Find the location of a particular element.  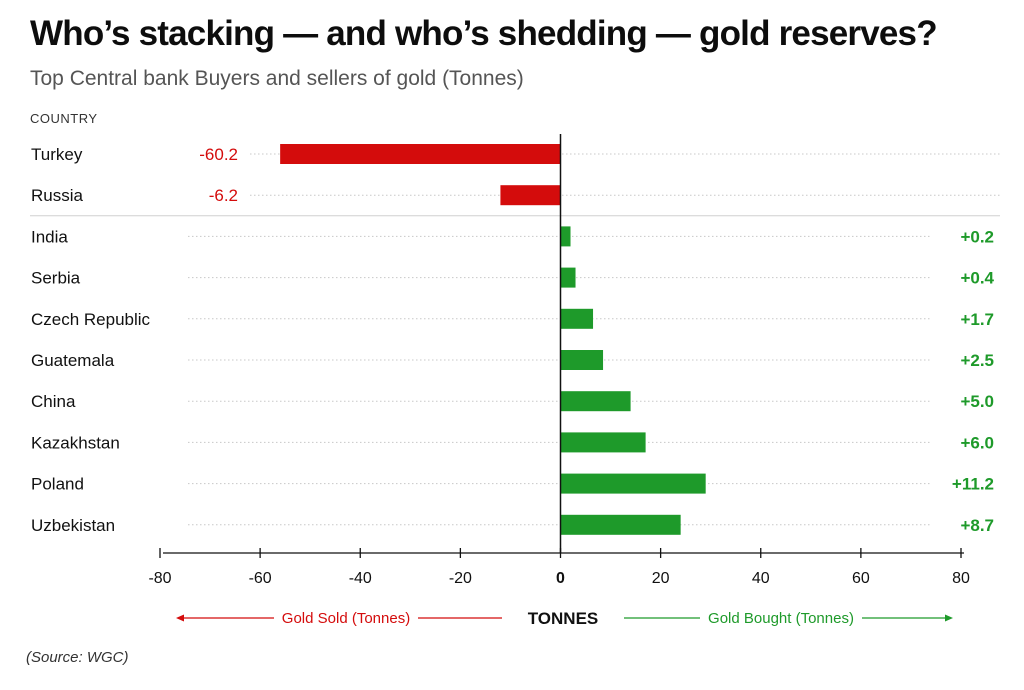

bar-turkey is located at coordinates (420, 154).